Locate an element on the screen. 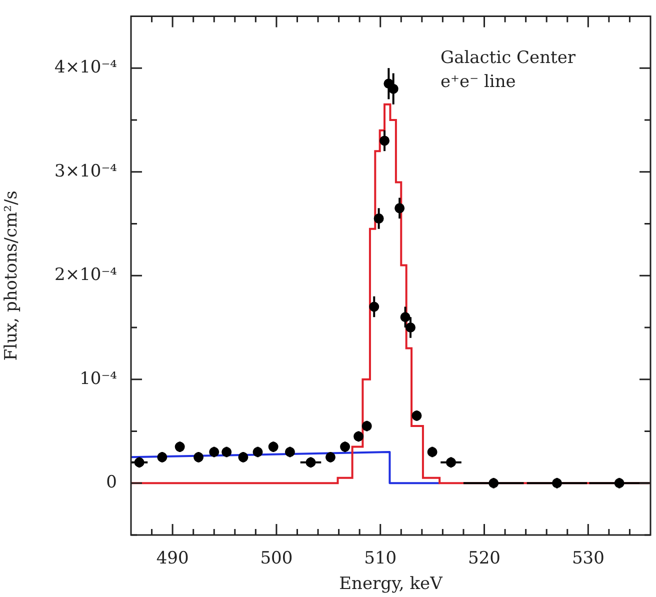 The width and height of the screenshot is (656, 597). annotation: e⁺e⁻ line is located at coordinates (478, 82).